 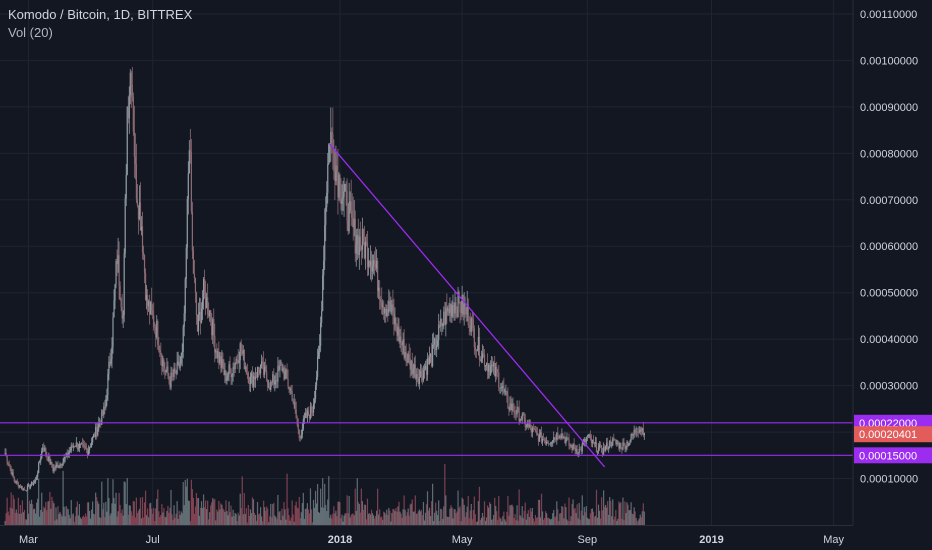 What do you see at coordinates (432, 540) in the screenshot?
I see `time-axis: Mar Jul 2018 May Sep 2019 May` at bounding box center [432, 540].